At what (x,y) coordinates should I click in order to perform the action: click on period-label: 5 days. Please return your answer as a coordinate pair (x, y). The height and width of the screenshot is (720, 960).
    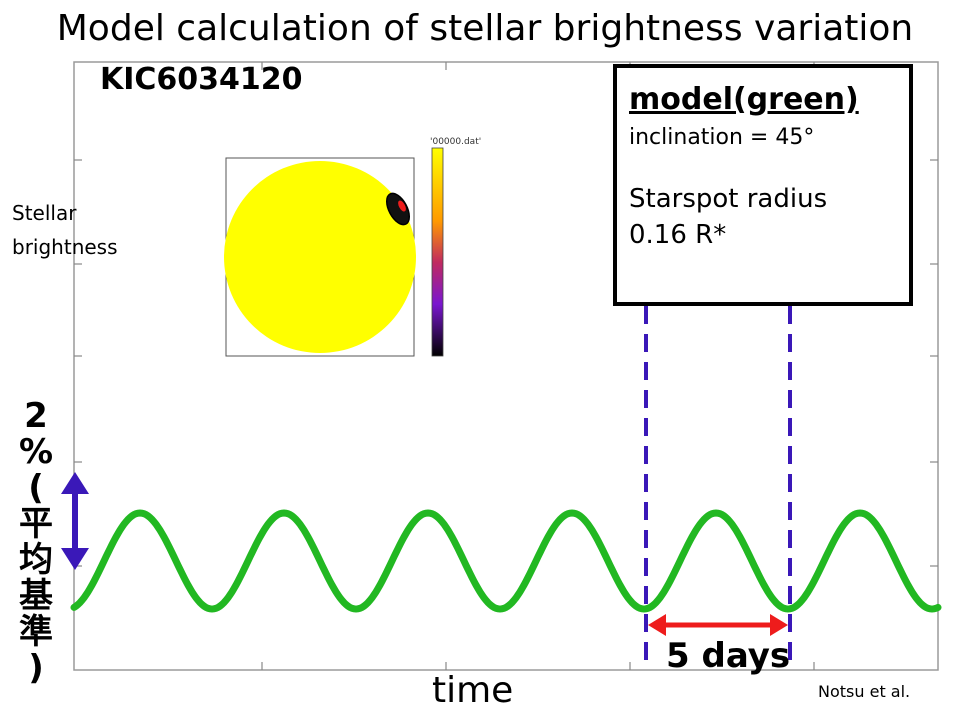
    Looking at the image, I should click on (728, 656).